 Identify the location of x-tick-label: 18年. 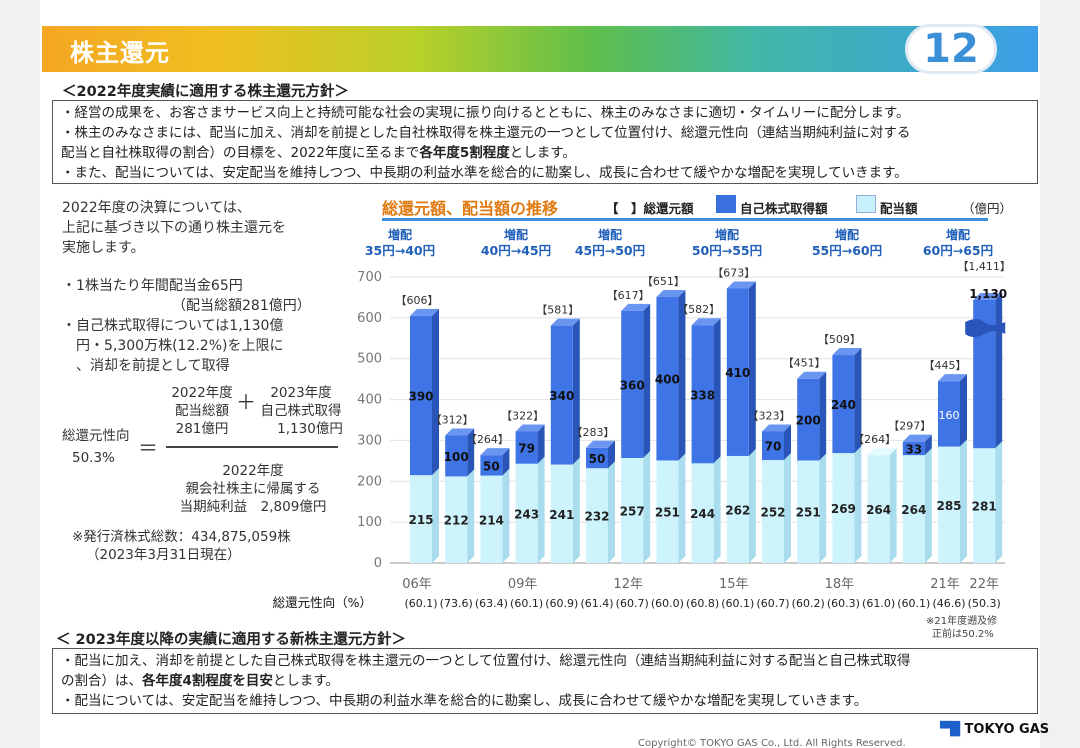
(840, 584).